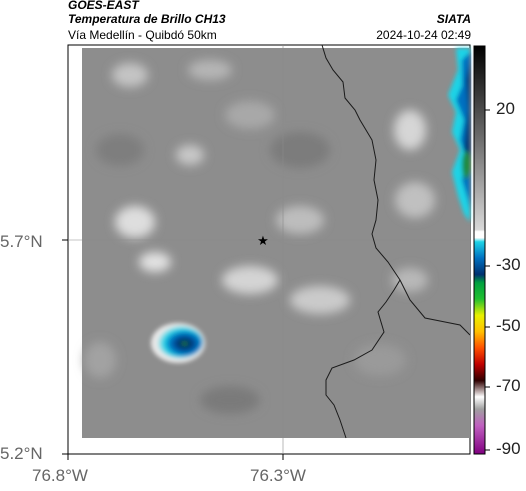 The height and width of the screenshot is (491, 526). What do you see at coordinates (453, 19) in the screenshot?
I see `brand-label: SIATA` at bounding box center [453, 19].